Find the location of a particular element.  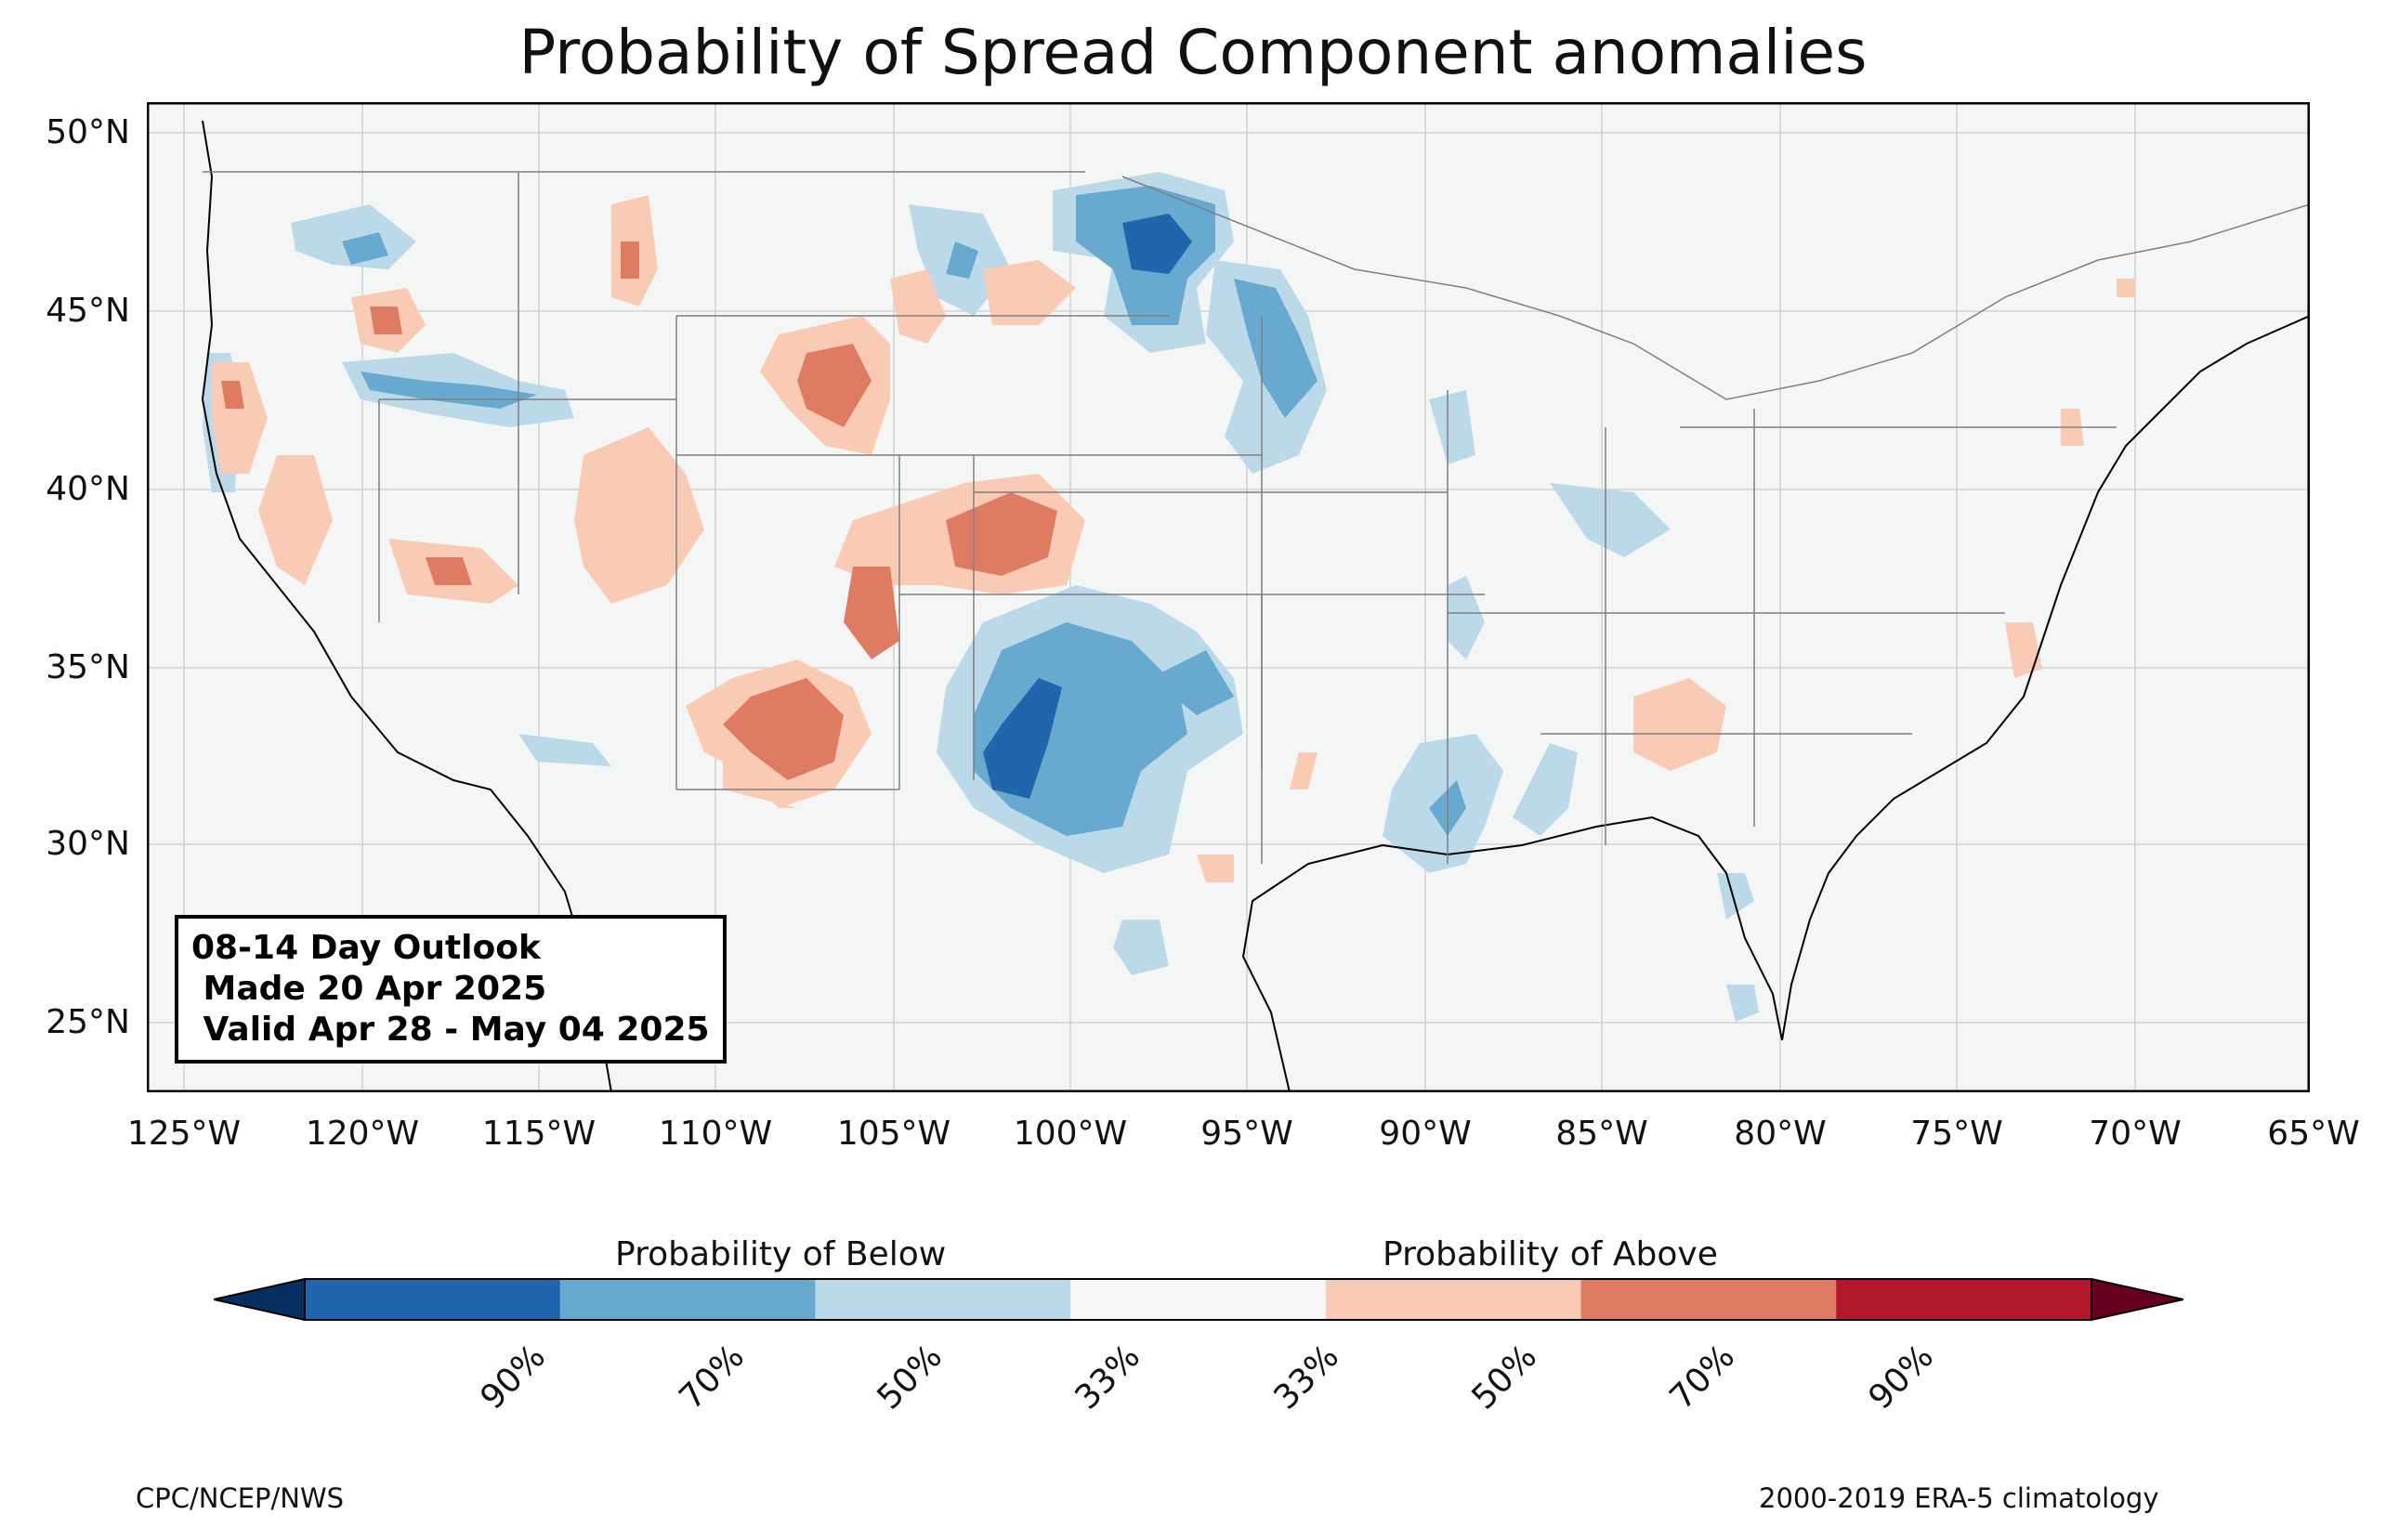

colorbar-above-title: Probability of Above is located at coordinates (1550, 1254).